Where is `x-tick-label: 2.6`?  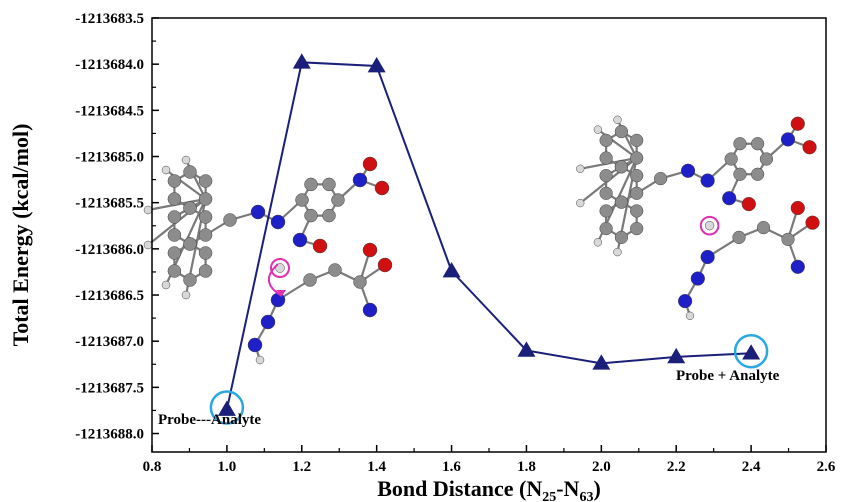
x-tick-label: 2.6 is located at coordinates (826, 467).